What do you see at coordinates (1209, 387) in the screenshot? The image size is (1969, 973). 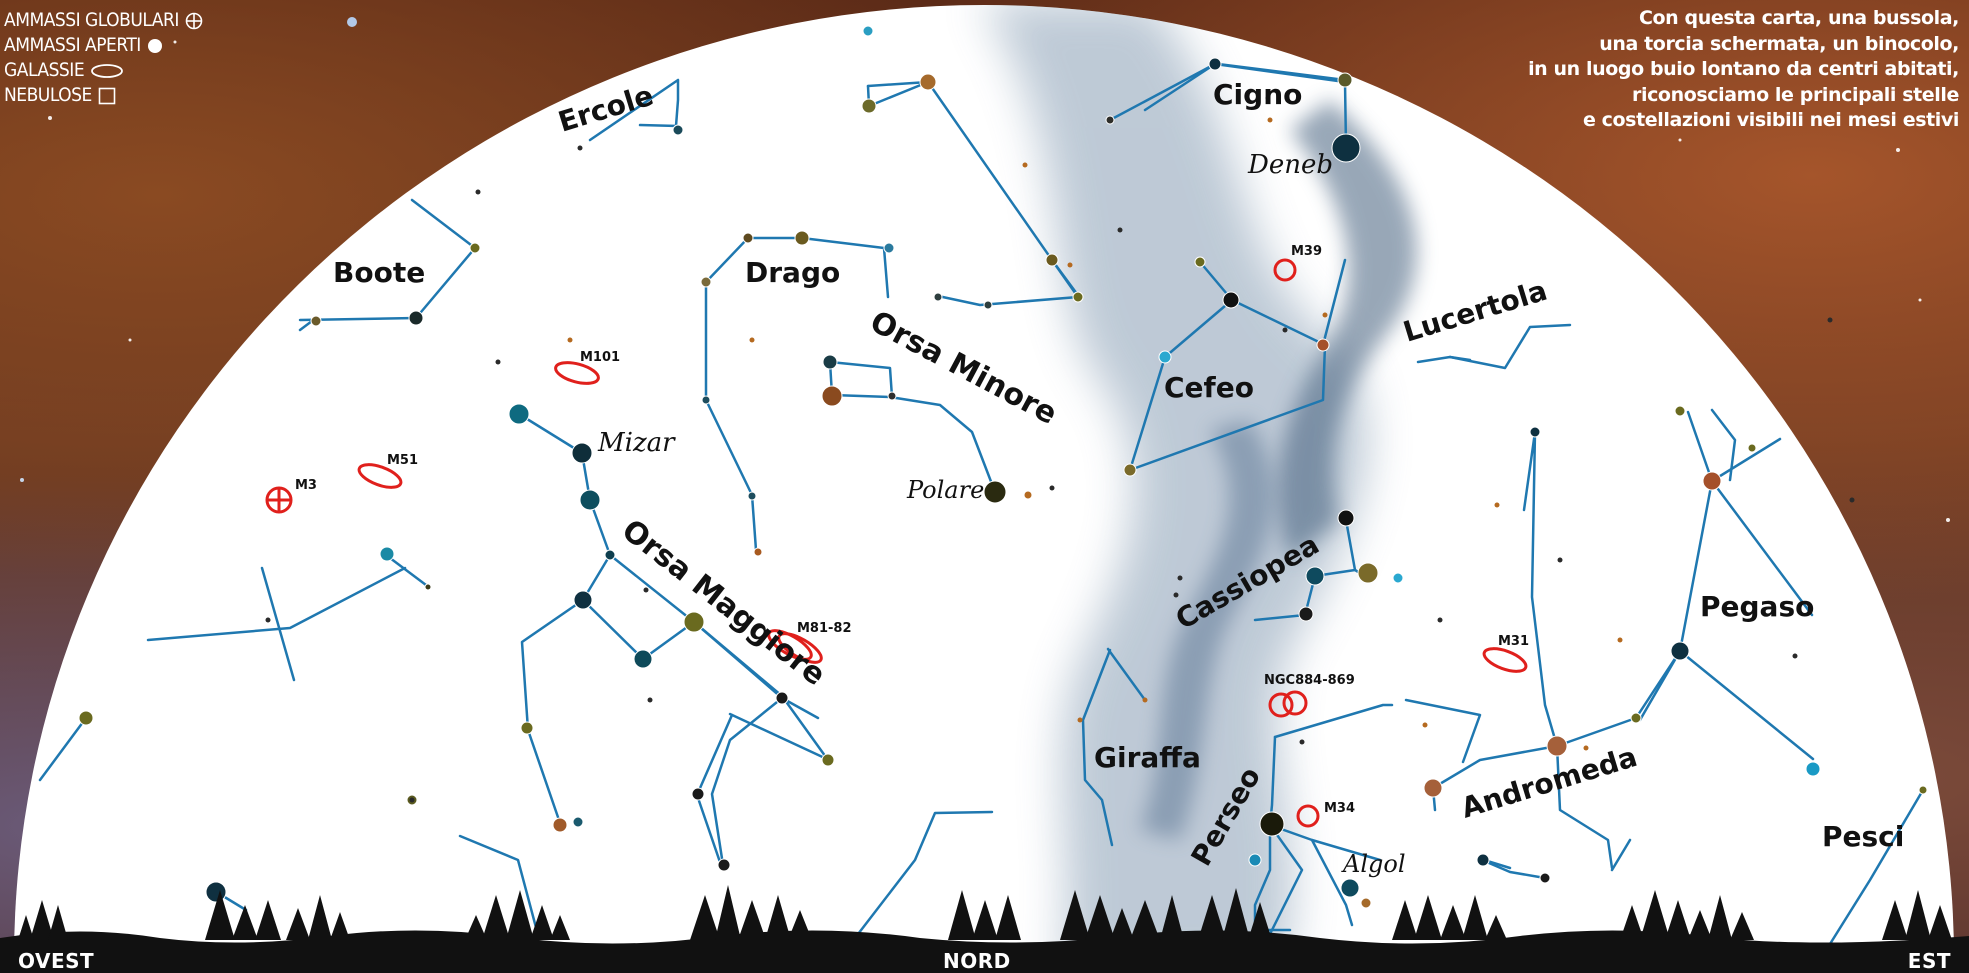 I see `label-cefeo: Cefeo` at bounding box center [1209, 387].